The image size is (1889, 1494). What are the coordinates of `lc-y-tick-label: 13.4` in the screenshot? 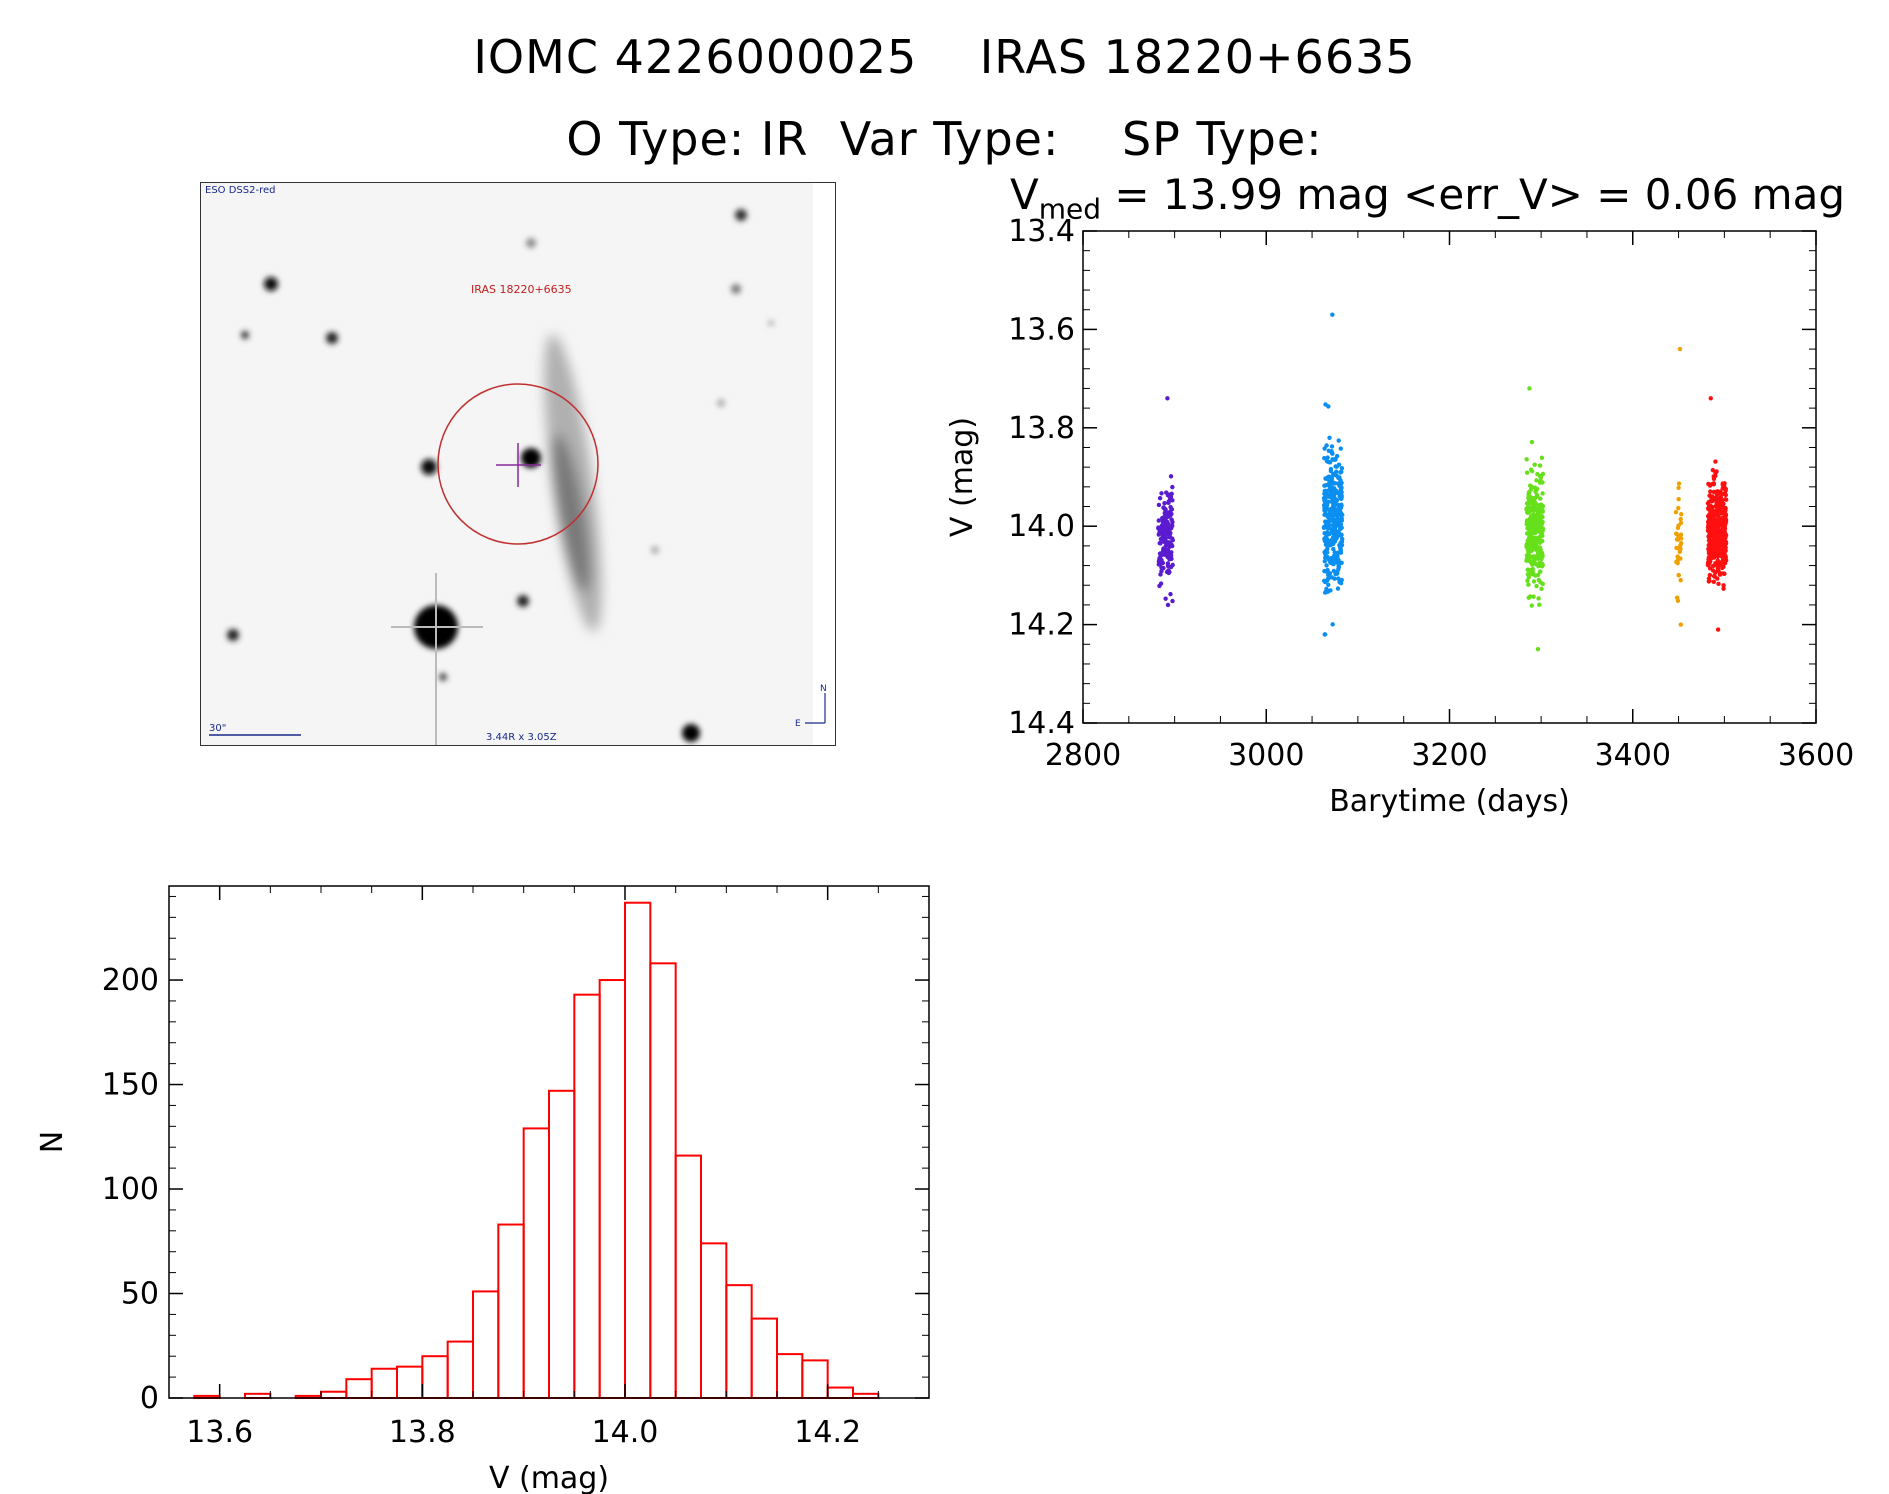 It's located at (1041, 231).